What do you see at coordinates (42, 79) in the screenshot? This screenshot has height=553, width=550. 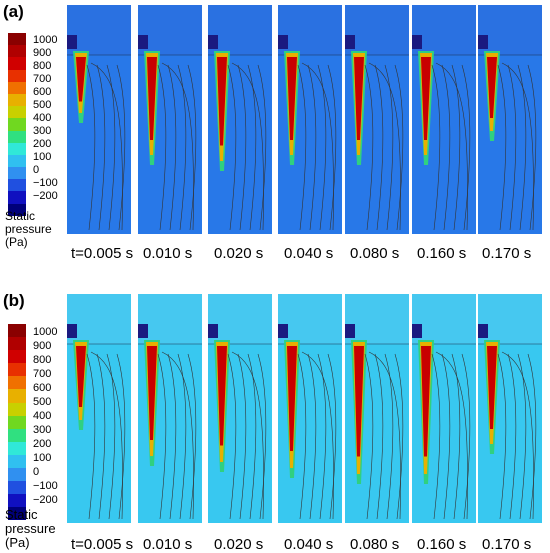 I see `tick-a-700: 700` at bounding box center [42, 79].